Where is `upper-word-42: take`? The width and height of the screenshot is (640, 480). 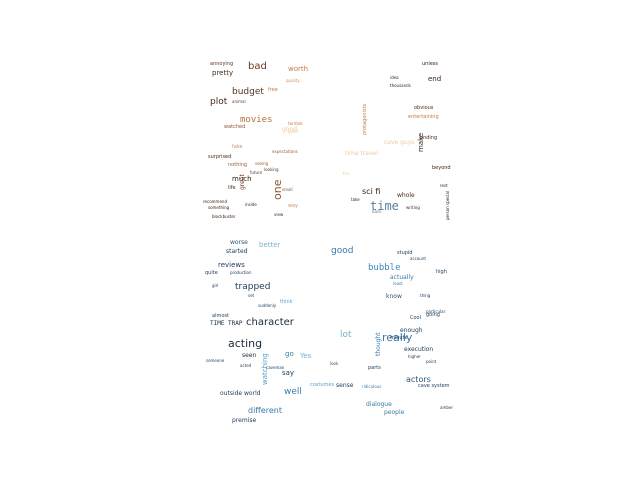
upper-word-42: take is located at coordinates (355, 199).